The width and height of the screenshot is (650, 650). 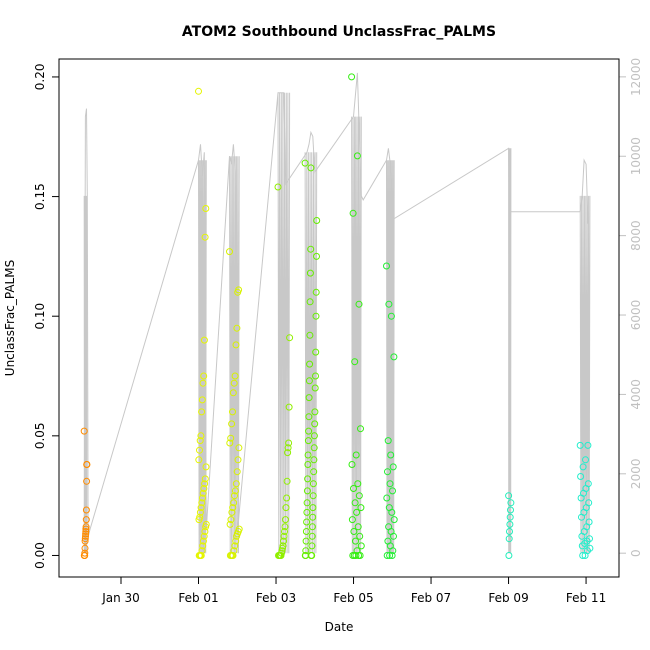 What do you see at coordinates (636, 235) in the screenshot?
I see `y2-tick-label: 8000` at bounding box center [636, 235].